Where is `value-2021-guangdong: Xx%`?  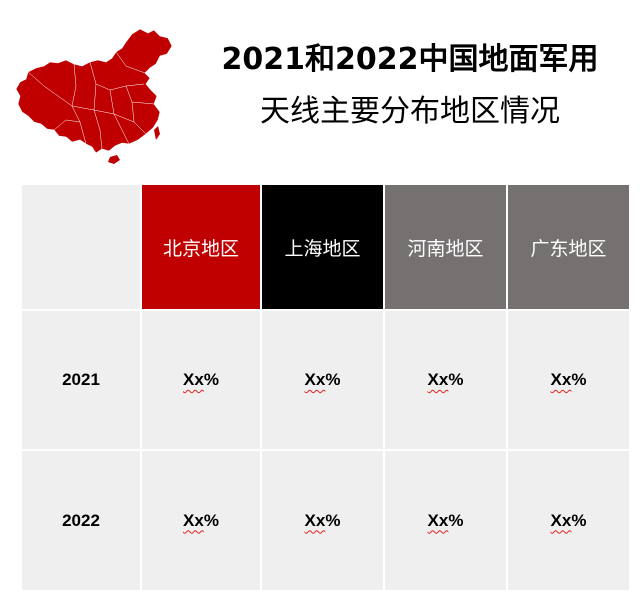
value-2021-guangdong: Xx% is located at coordinates (568, 380).